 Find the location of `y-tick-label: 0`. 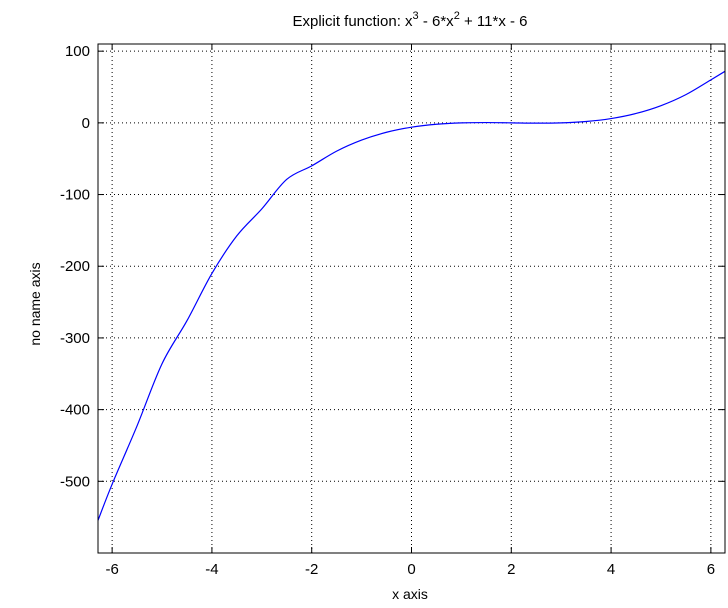

y-tick-label: 0 is located at coordinates (86, 123).